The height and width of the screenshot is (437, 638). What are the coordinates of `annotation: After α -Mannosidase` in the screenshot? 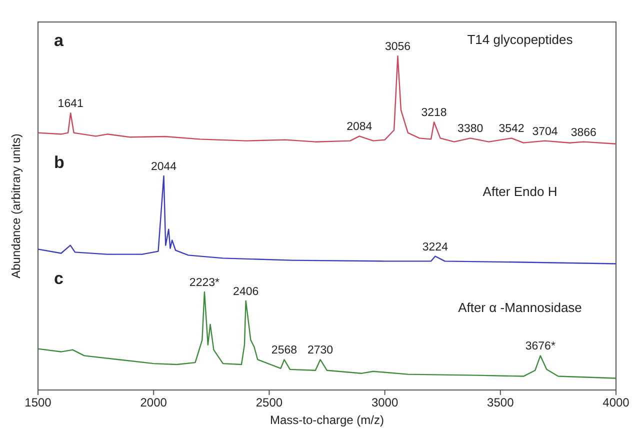 It's located at (520, 307).